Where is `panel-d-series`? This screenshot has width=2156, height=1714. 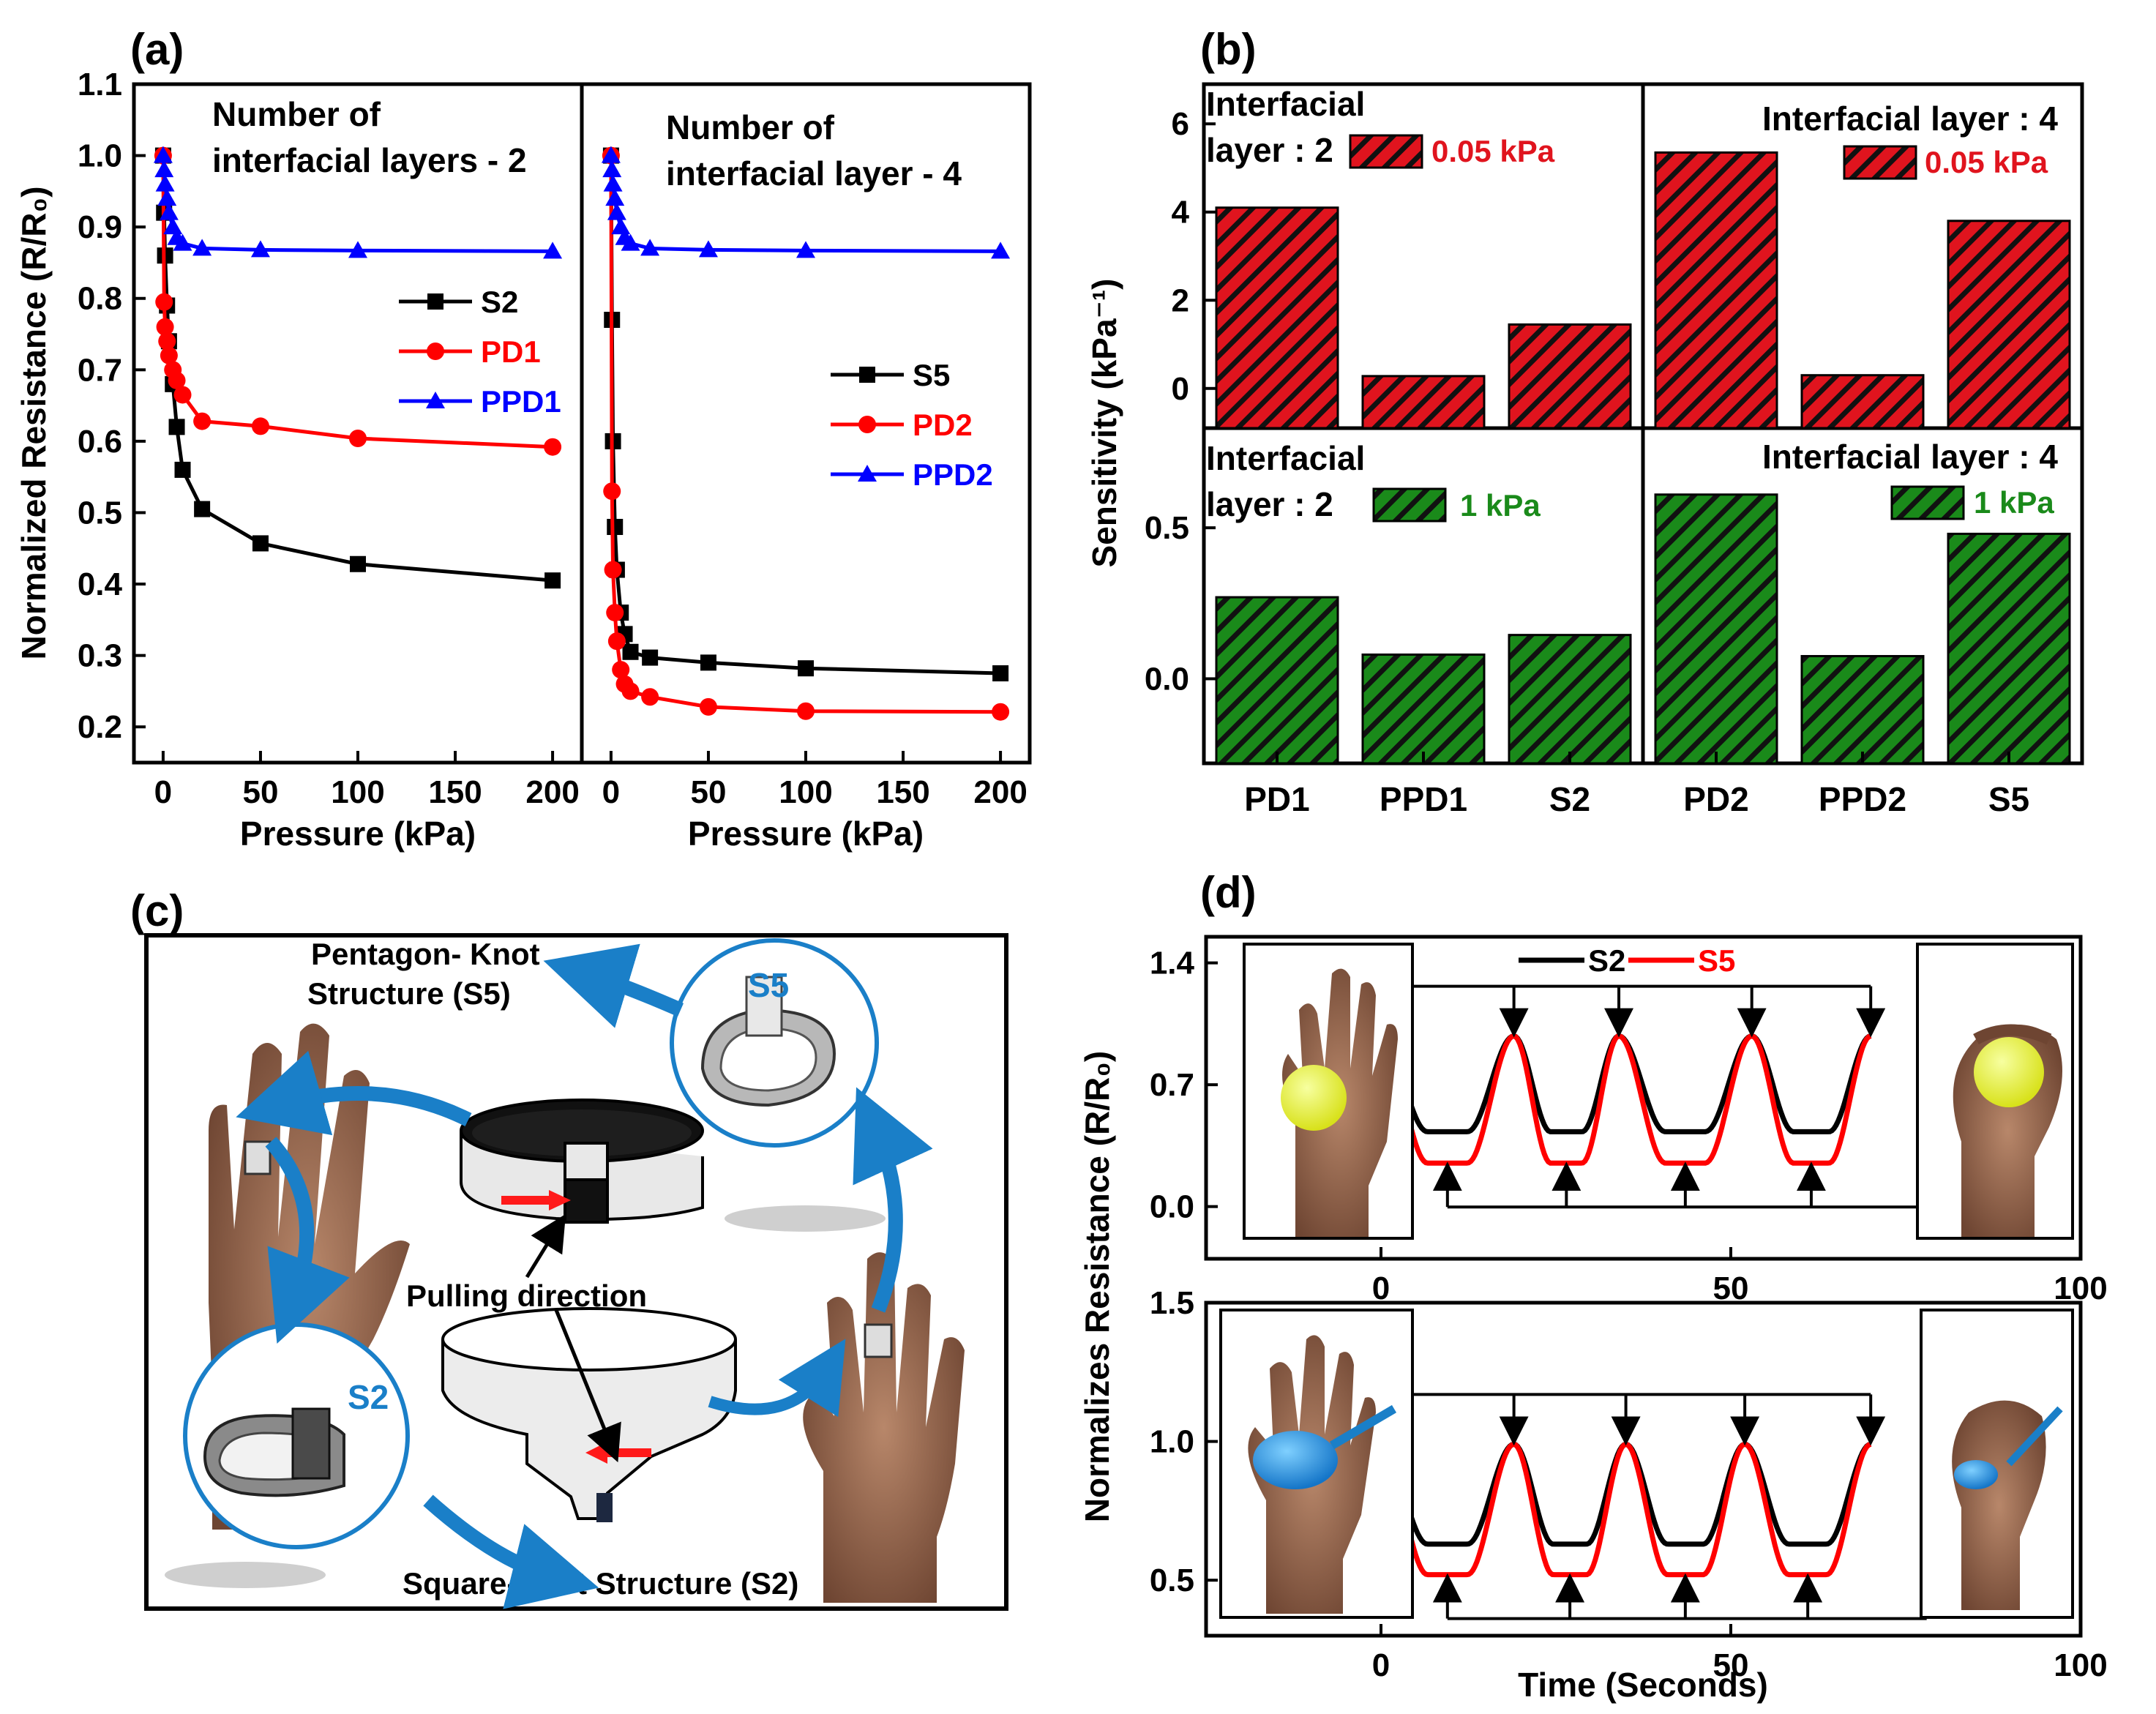
panel-d-series is located at coordinates (1646, 1302).